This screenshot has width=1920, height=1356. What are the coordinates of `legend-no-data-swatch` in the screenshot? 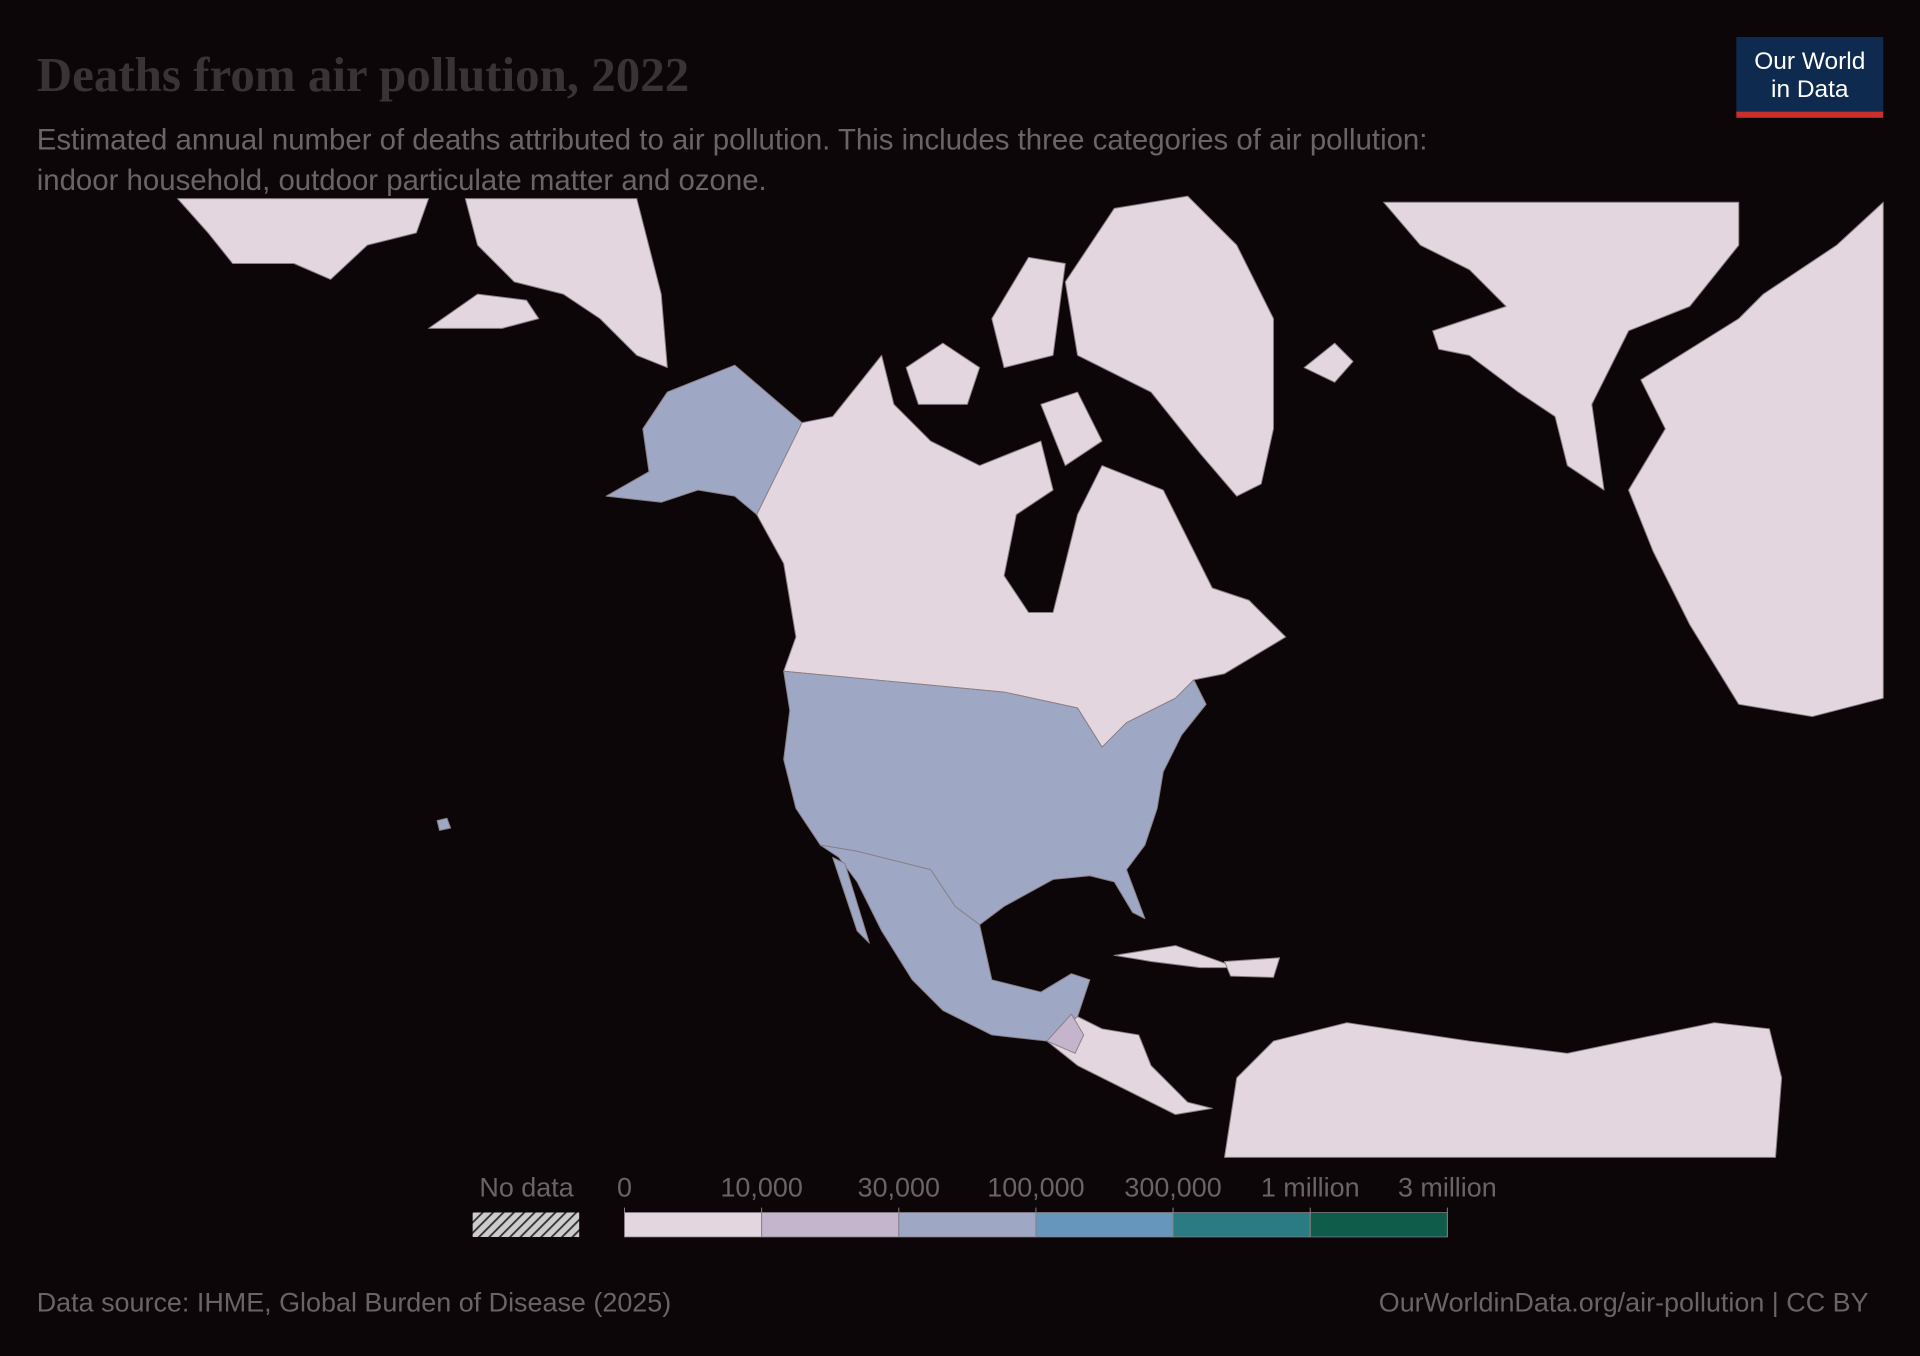 It's located at (526, 1224).